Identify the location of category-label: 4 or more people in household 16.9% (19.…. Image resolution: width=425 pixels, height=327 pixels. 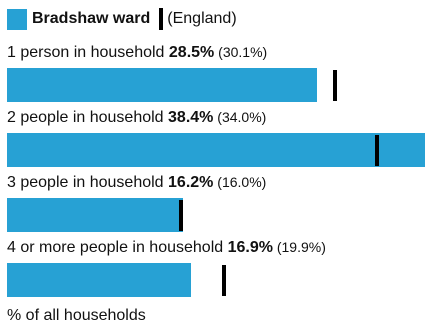
(166, 247).